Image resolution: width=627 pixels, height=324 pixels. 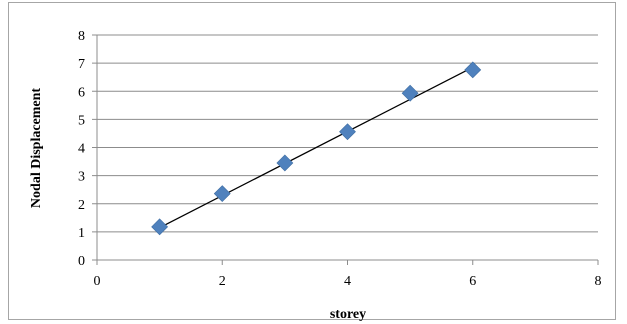 What do you see at coordinates (81, 64) in the screenshot?
I see `y-tick-label-7: 7` at bounding box center [81, 64].